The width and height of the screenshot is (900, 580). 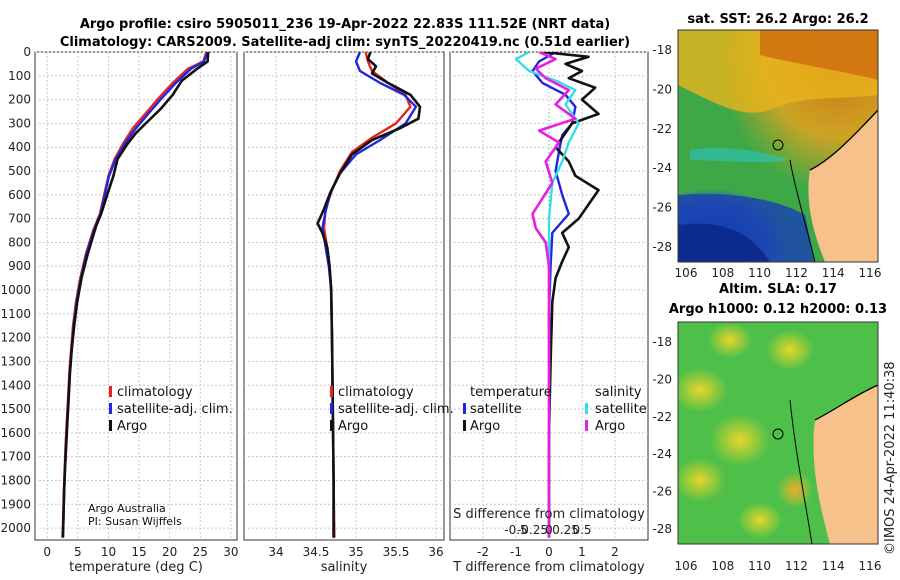 What do you see at coordinates (19, 266) in the screenshot?
I see `depth-tick-label: 900` at bounding box center [19, 266].